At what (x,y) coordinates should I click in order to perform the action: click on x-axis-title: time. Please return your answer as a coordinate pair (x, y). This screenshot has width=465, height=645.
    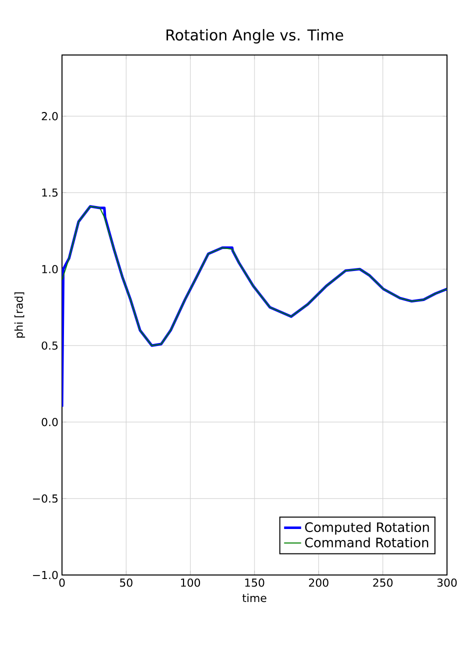
    Looking at the image, I should click on (254, 598).